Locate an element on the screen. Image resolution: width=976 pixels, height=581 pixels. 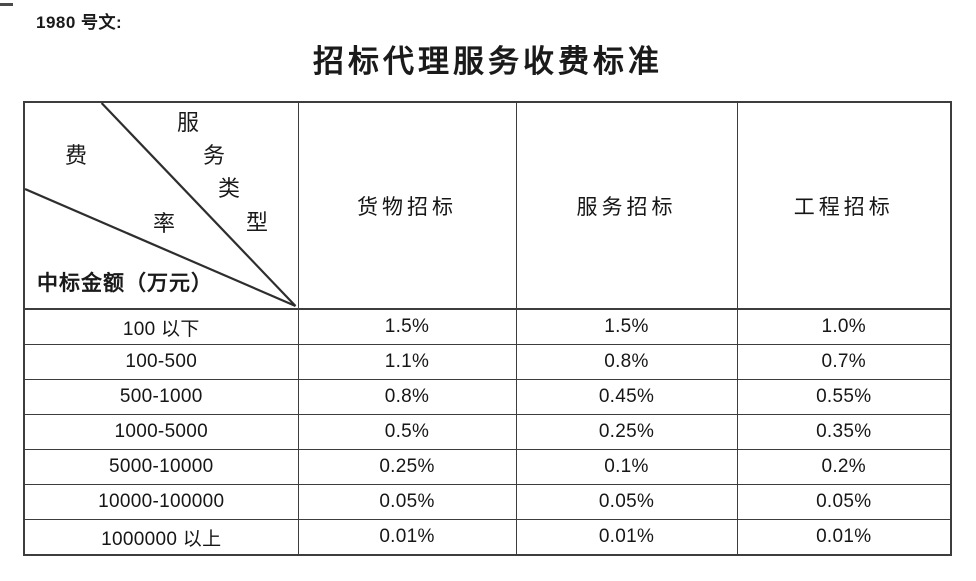
row-range-cell: 100-500 is located at coordinates (161, 362).